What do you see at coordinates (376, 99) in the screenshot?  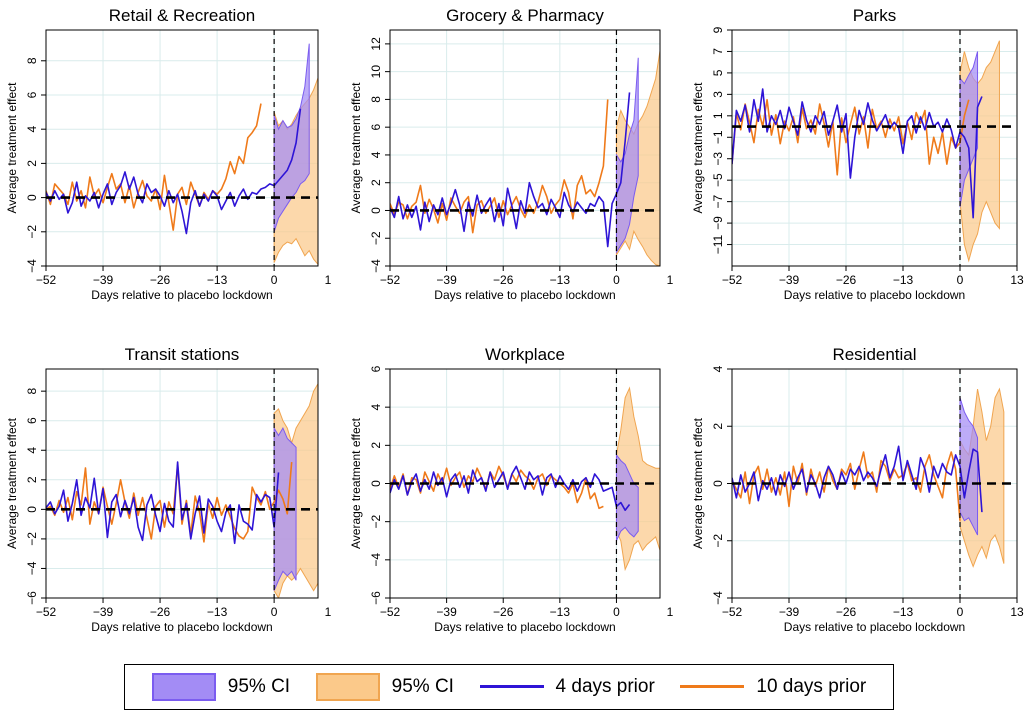 I see `y-tick-label: 8` at bounding box center [376, 99].